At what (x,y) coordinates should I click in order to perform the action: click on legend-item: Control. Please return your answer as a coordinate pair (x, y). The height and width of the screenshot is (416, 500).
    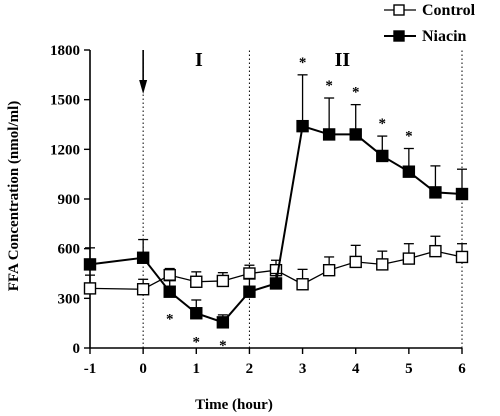
    Looking at the image, I should click on (430, 10).